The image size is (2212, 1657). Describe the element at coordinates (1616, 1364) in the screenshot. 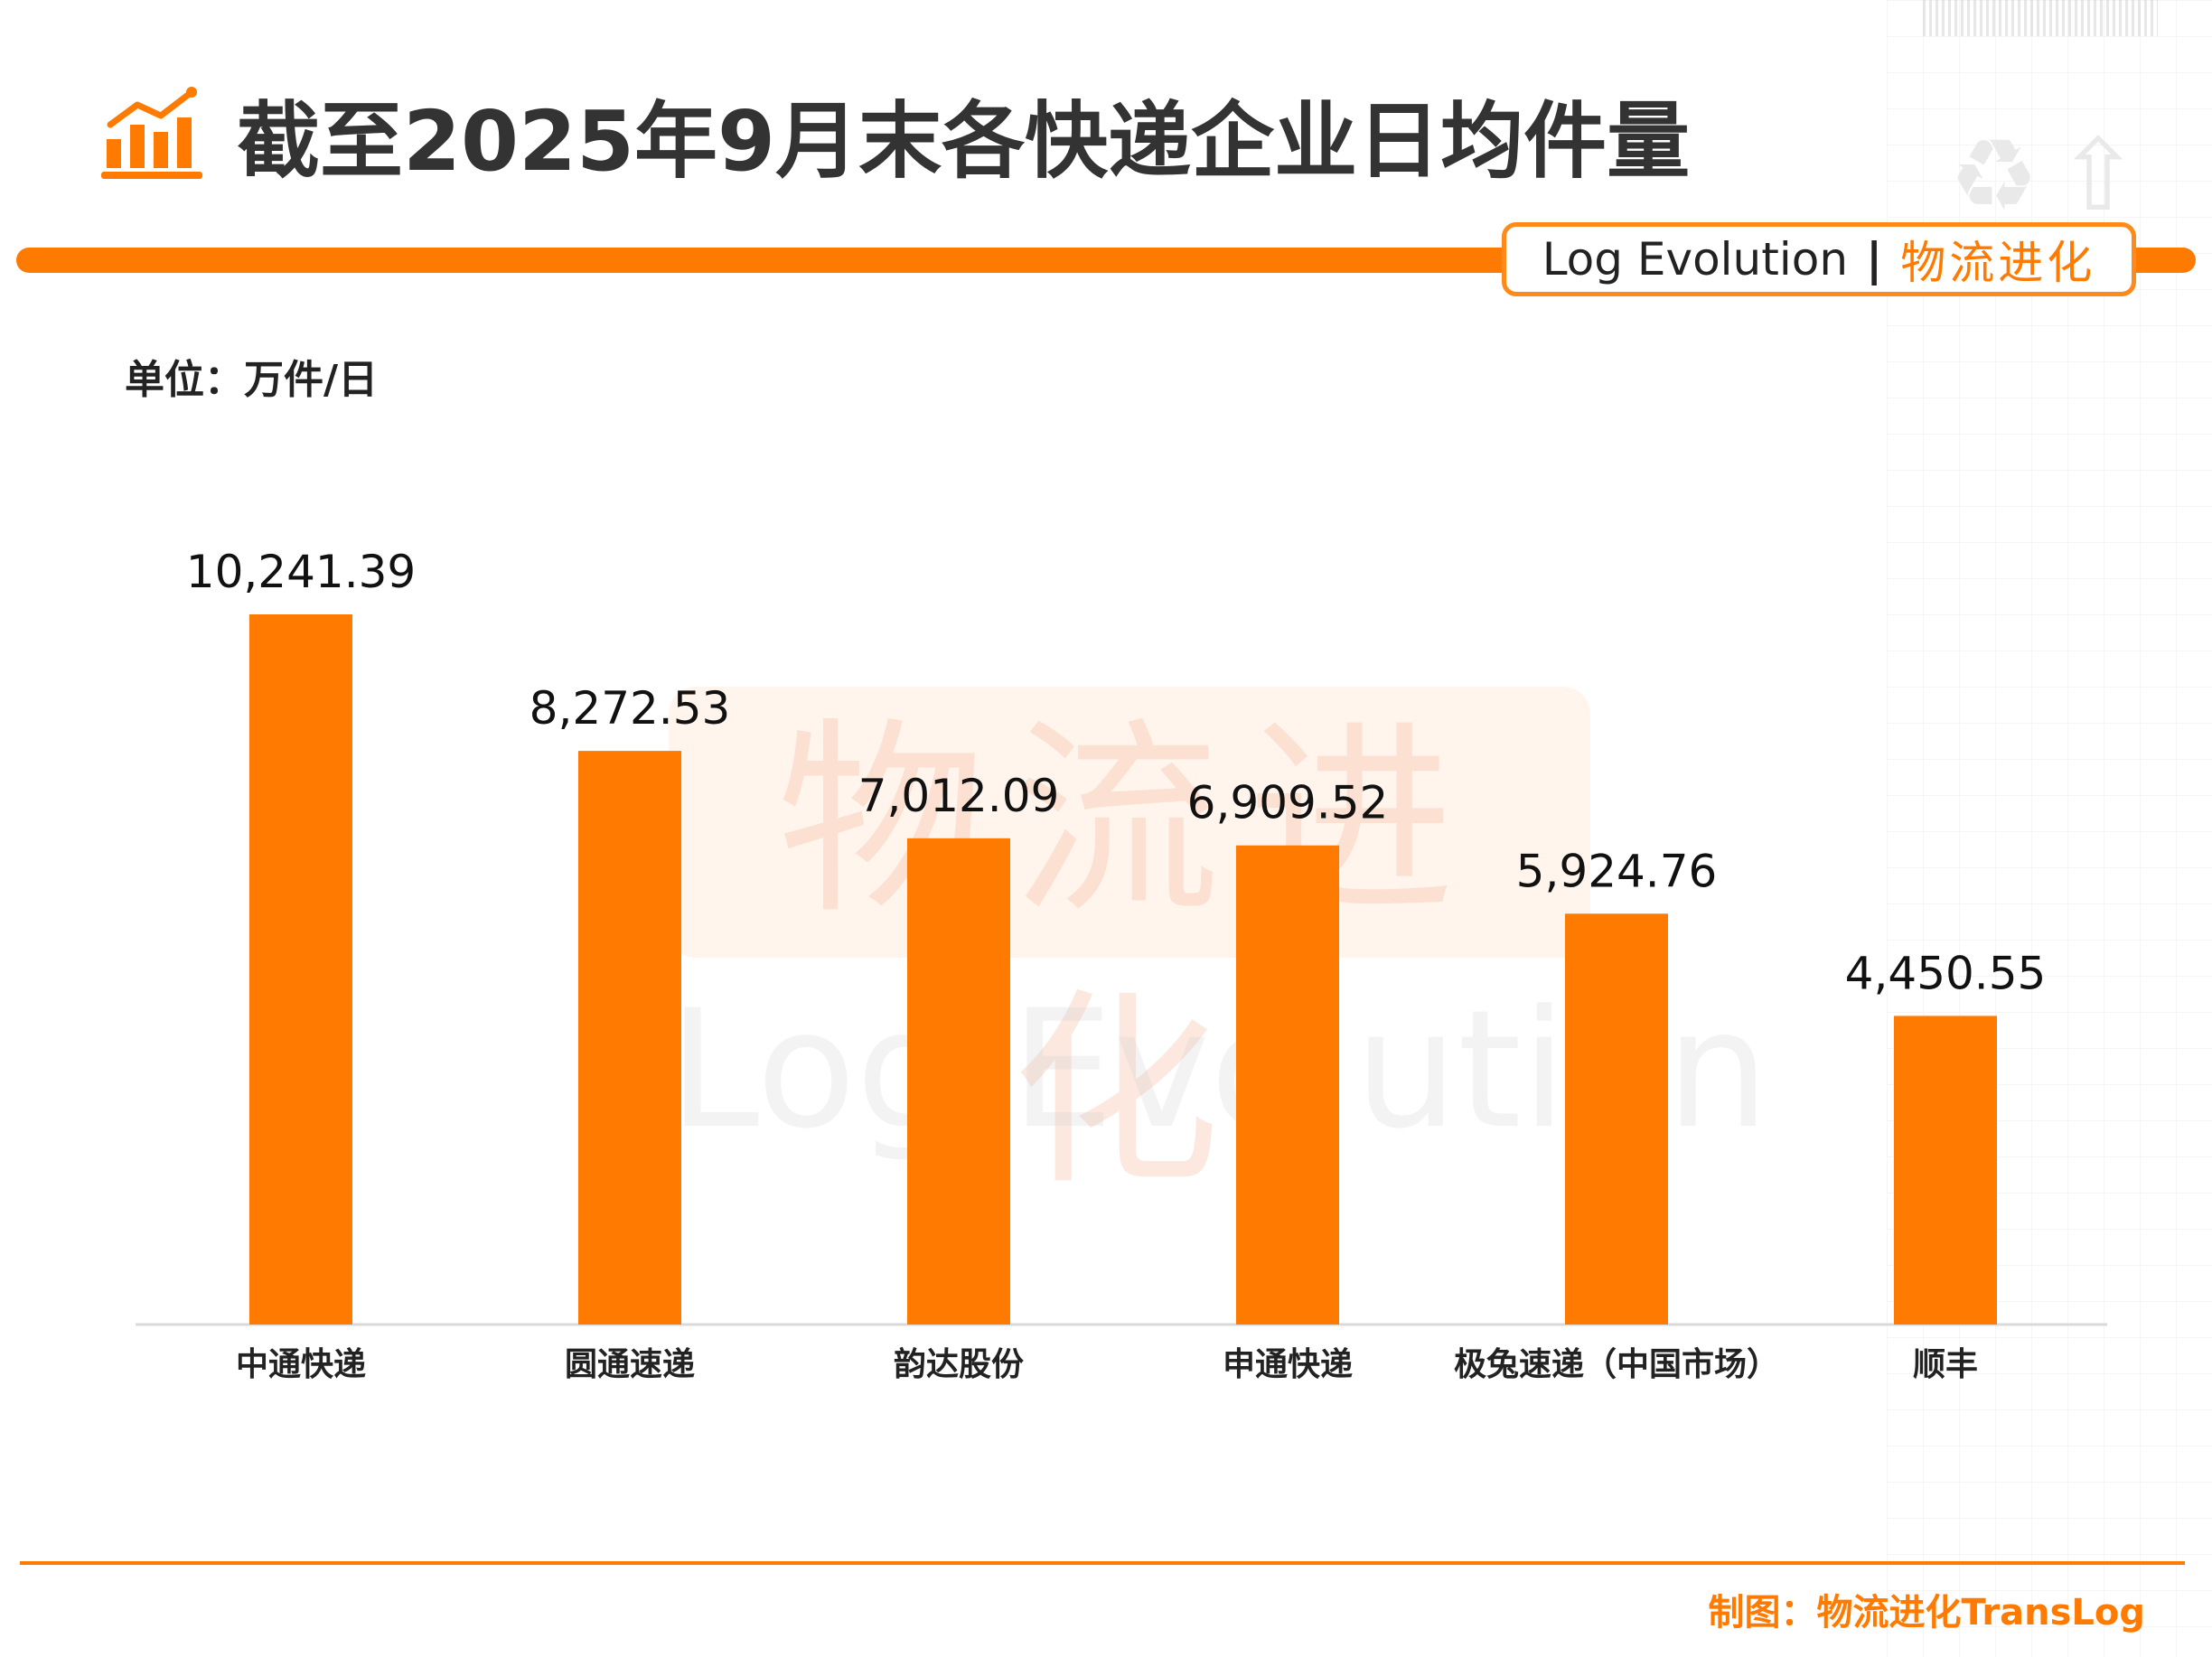

I see `category-label-4: 极兔速递（中国市场）` at that location.